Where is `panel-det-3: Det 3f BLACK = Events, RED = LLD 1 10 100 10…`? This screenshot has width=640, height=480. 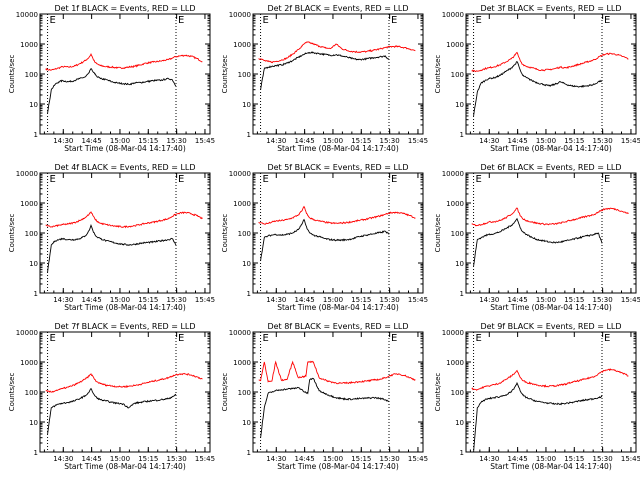 panel-det-3: Det 3f BLACK = Events, RED = LLD 1 10 100 10… is located at coordinates (537, 78).